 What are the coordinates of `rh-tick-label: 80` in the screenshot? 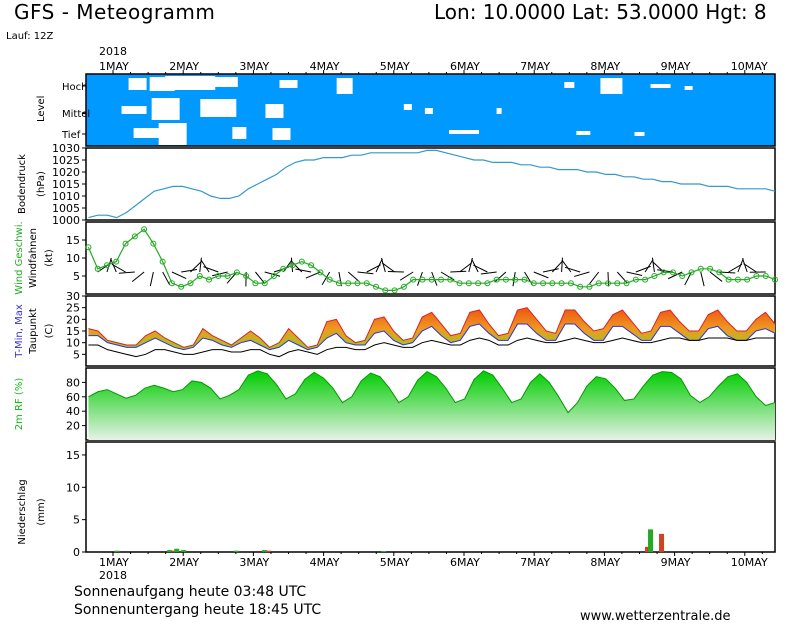 It's located at (73, 382).